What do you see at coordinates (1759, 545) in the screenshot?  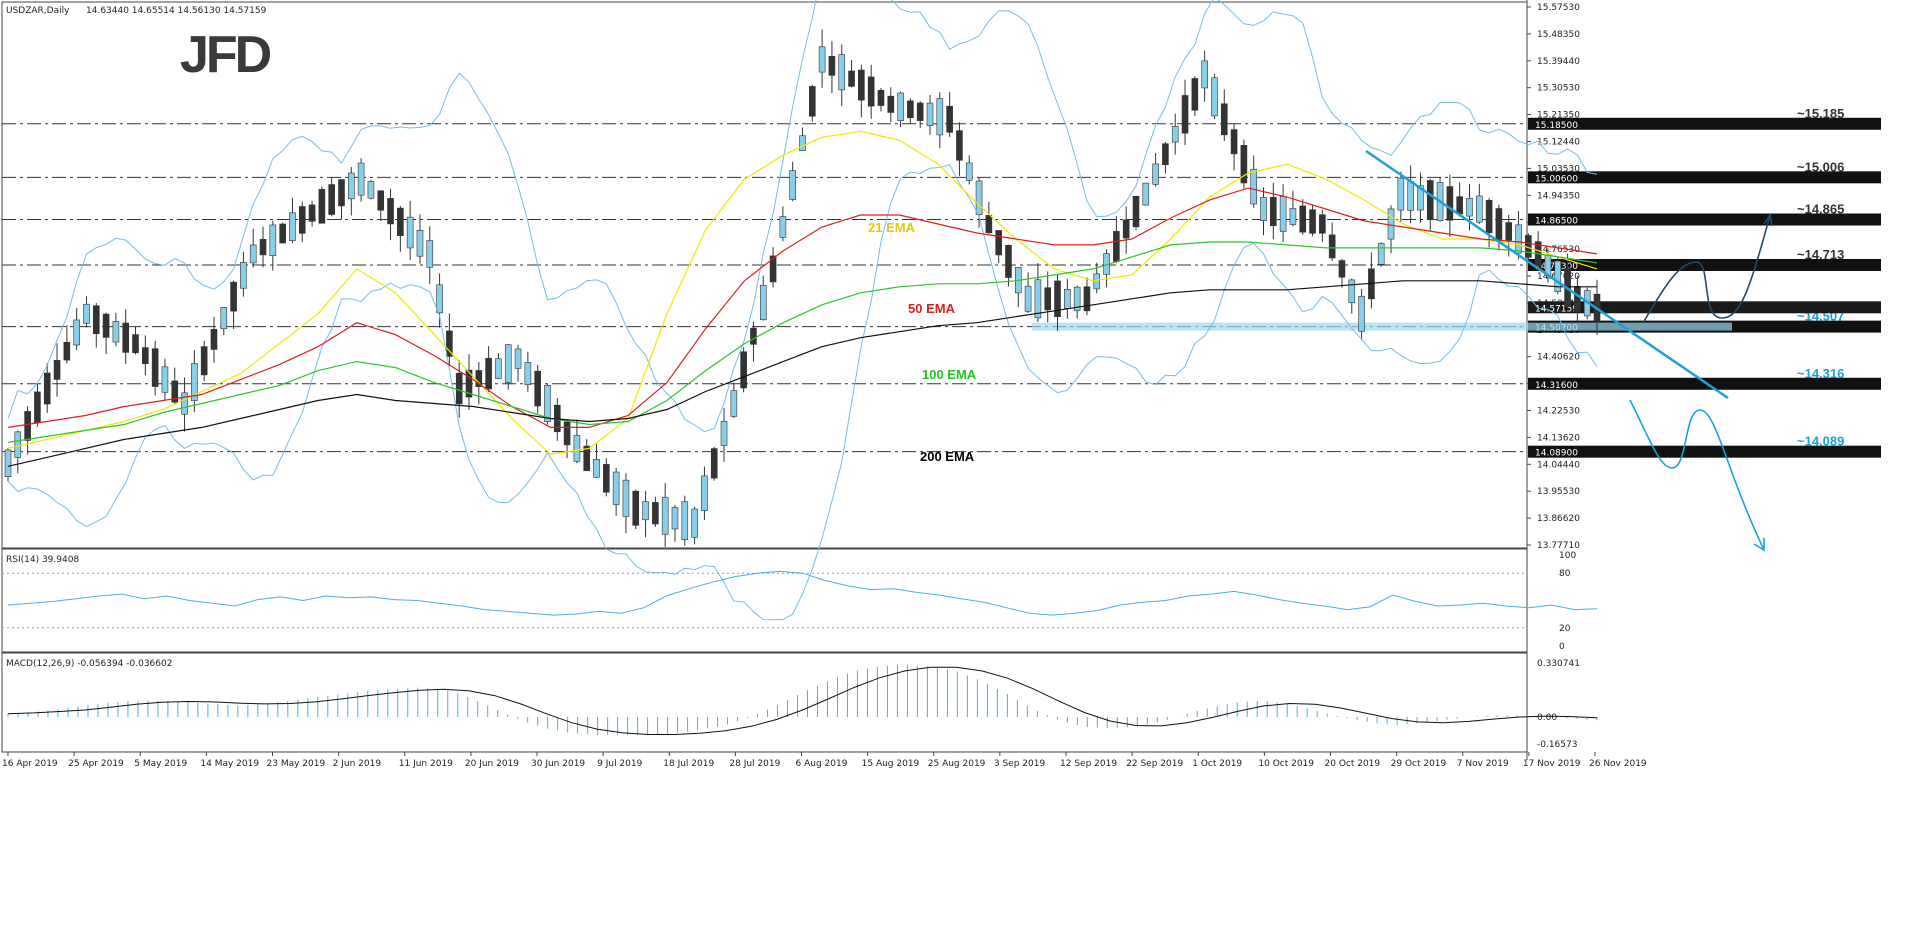 I see `bearish-arrowhead` at bounding box center [1759, 545].